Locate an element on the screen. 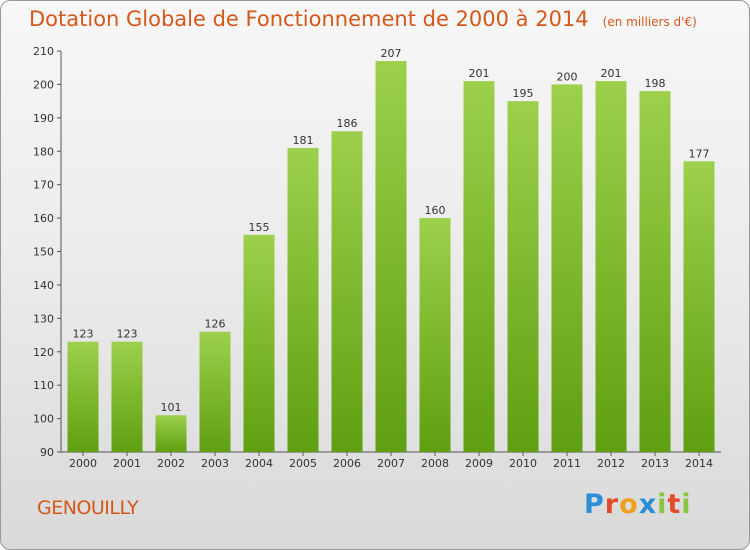  x-tick-label-2008: 2008 is located at coordinates (435, 463).